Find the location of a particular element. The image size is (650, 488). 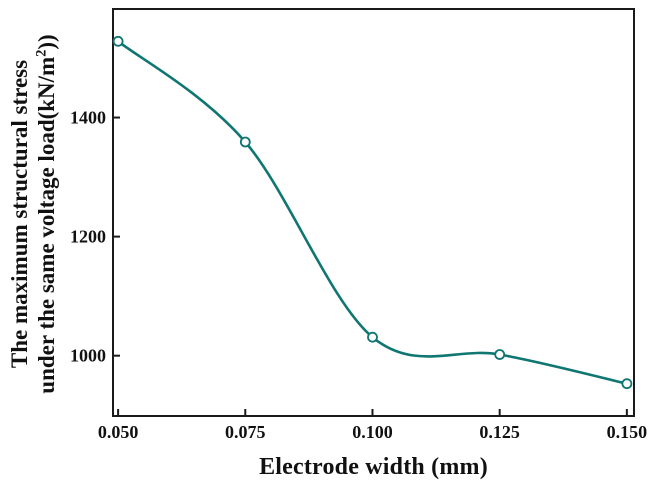

y-axis-label-line2-text: under the same voltage load(kN/m is located at coordinates (46, 225).